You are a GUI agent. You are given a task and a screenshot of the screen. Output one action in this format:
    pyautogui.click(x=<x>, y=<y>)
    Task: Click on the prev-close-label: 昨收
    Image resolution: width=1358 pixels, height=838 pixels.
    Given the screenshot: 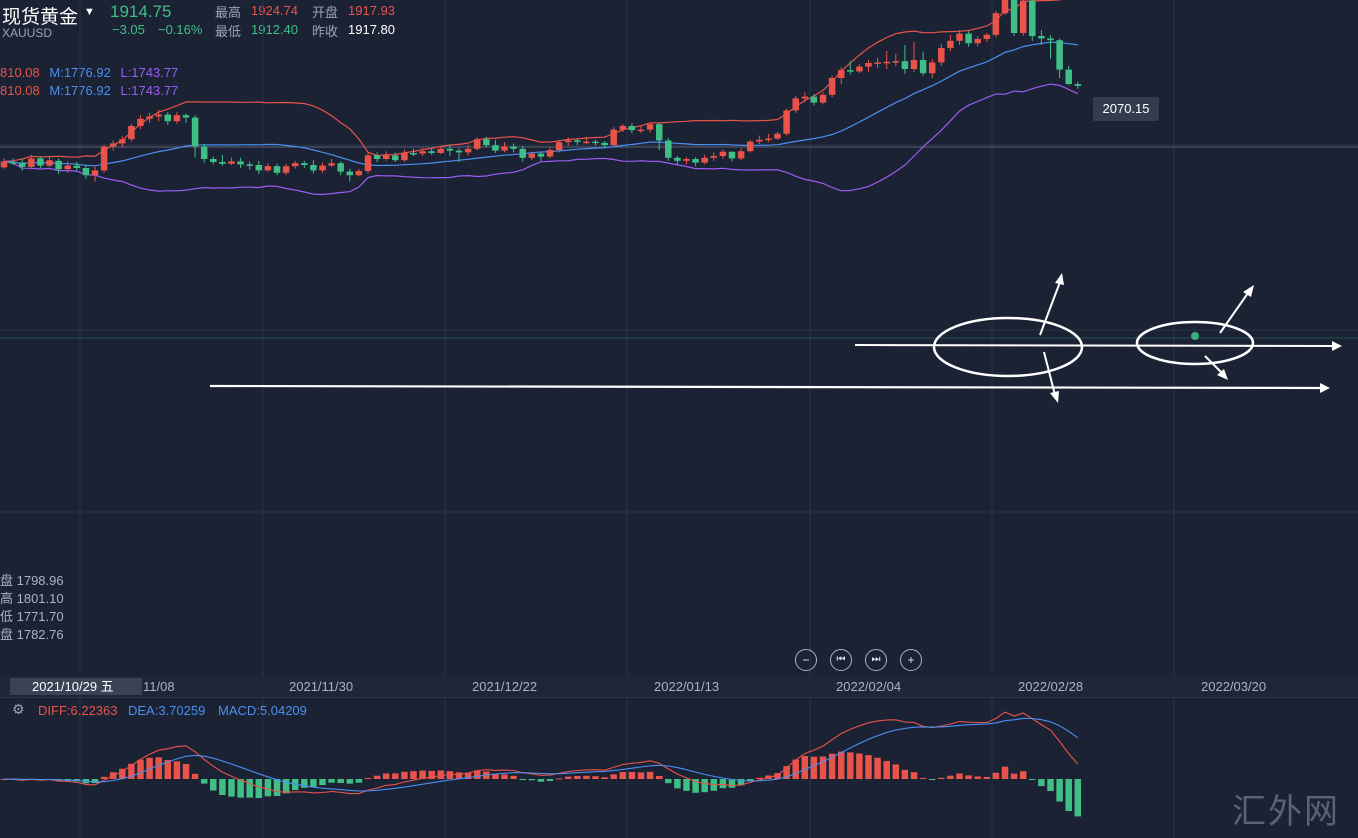 What is the action you would take?
    pyautogui.click(x=325, y=32)
    